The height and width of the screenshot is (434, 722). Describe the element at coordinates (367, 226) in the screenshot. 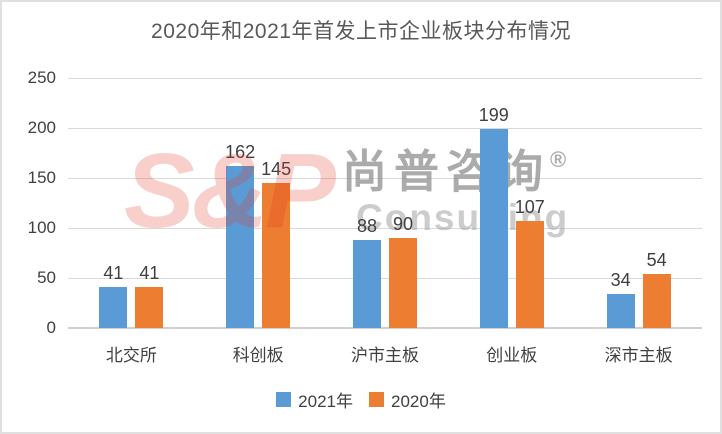

I see `value-label-2021年-沪市主板: 88` at that location.